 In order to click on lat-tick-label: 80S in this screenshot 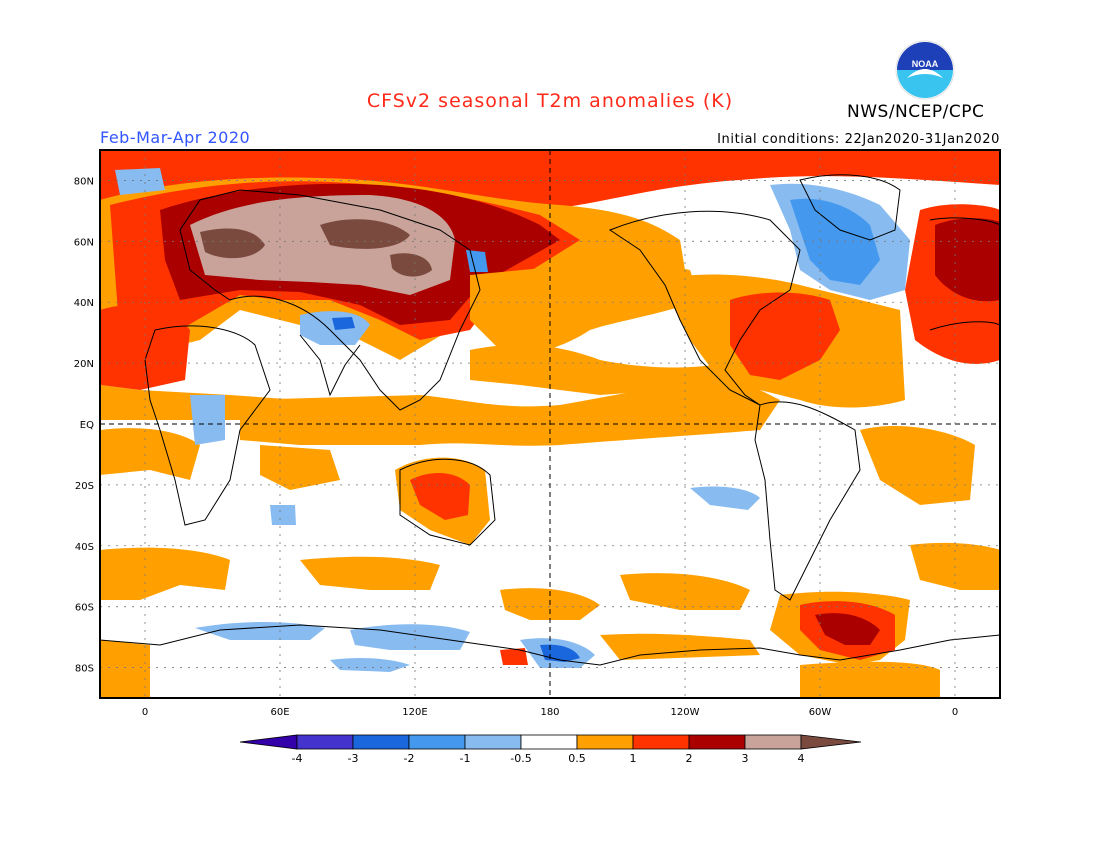, I will do `click(84, 669)`.